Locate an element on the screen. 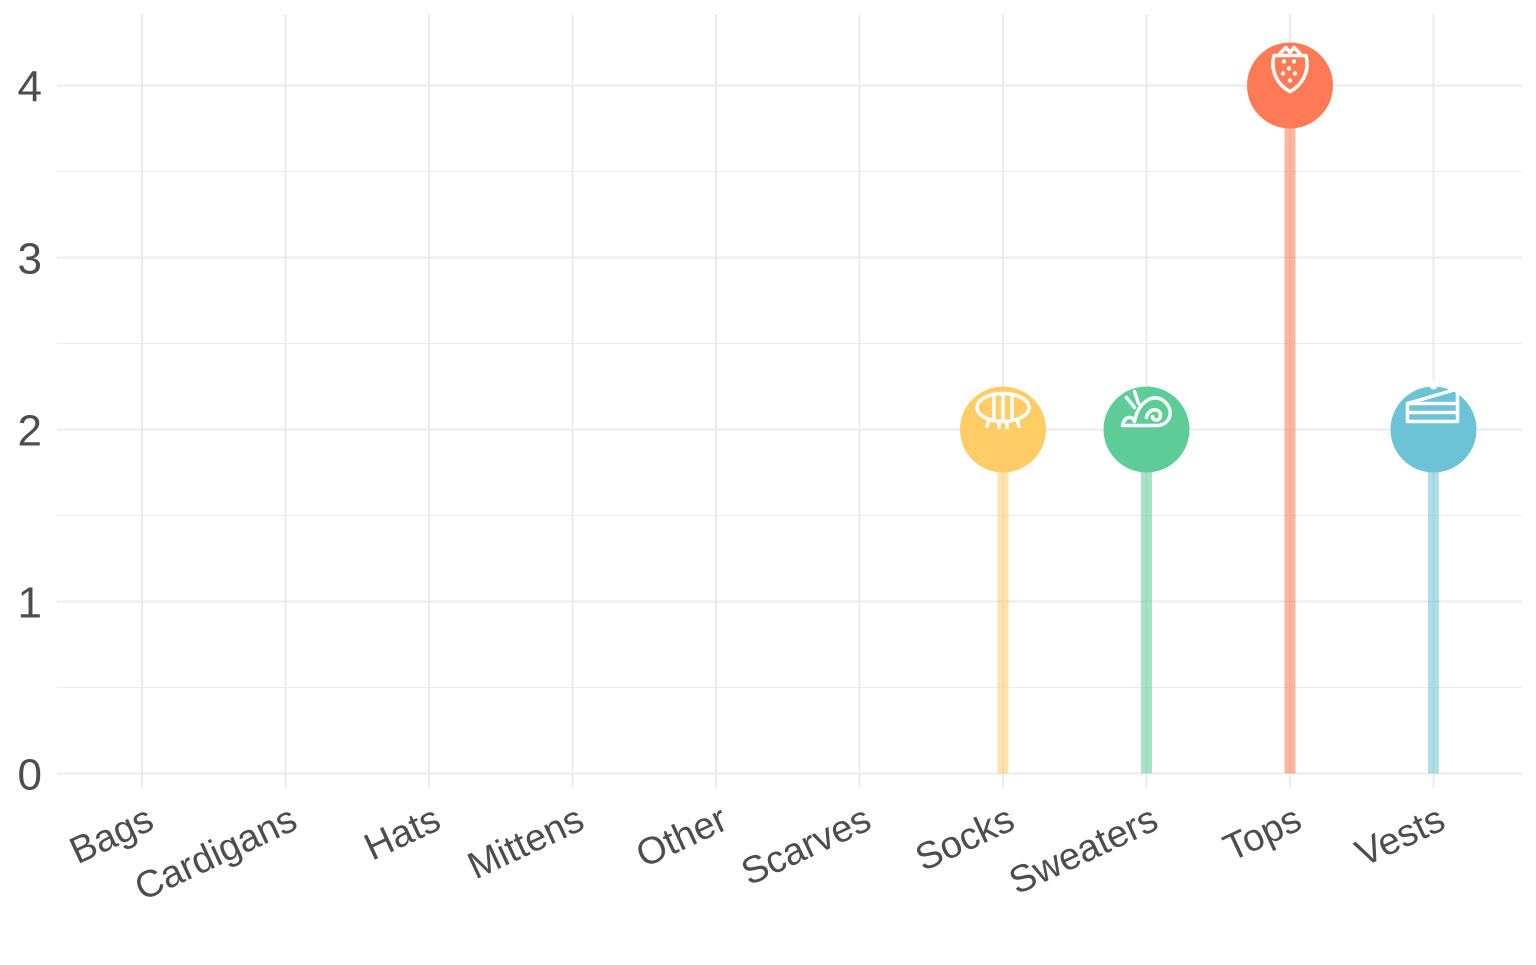  y-axis-tick-labels: 0 1 2 3 4 is located at coordinates (30, 431).